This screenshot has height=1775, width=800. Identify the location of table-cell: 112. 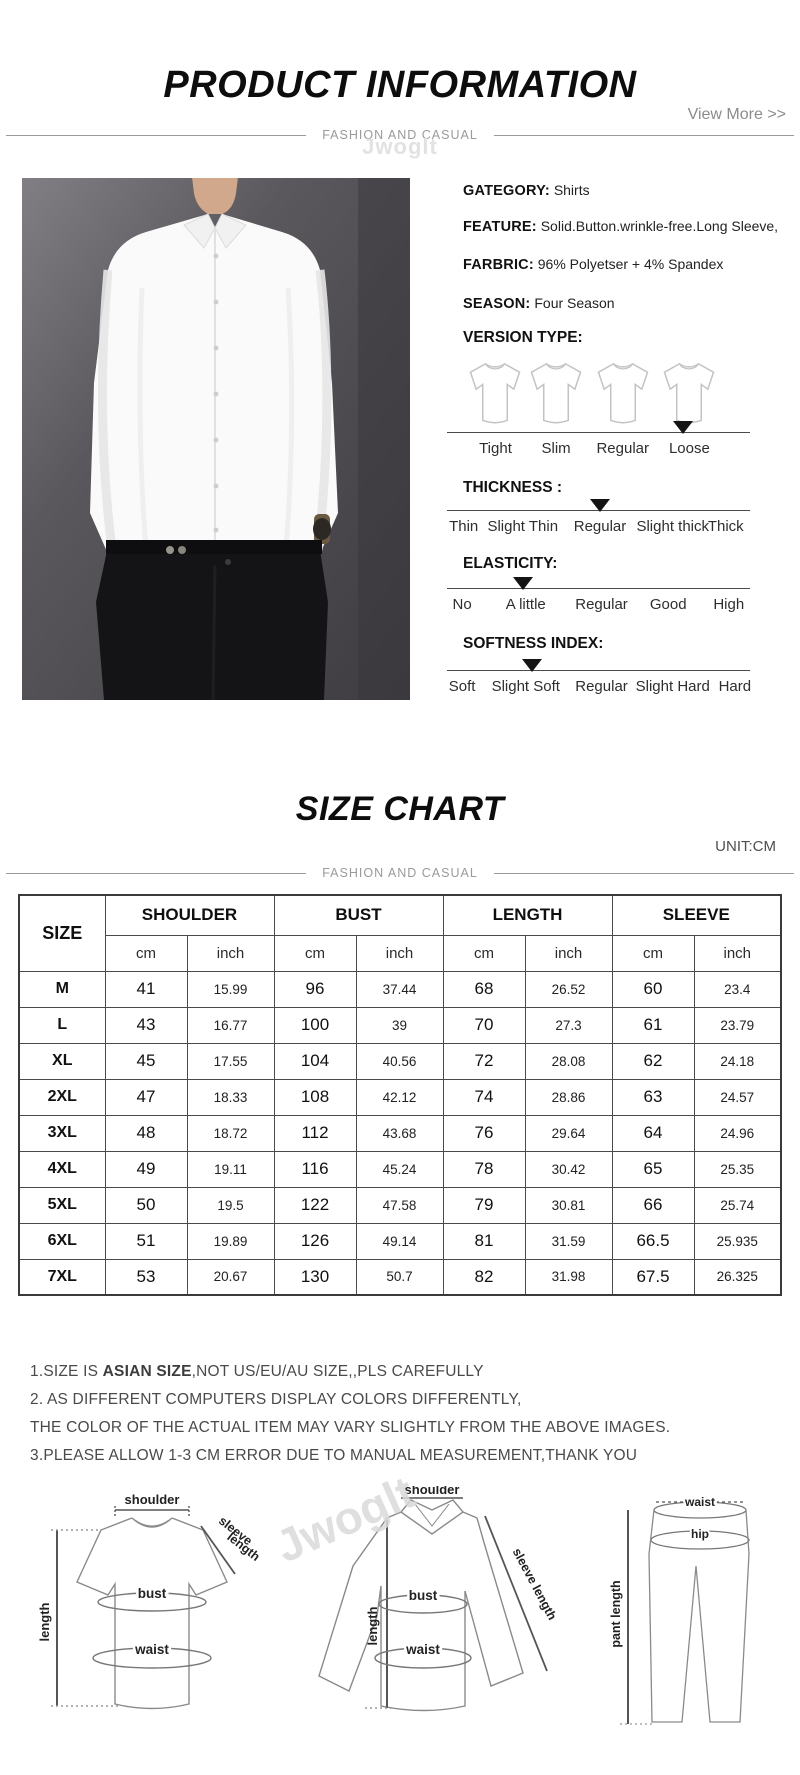
(315, 1133).